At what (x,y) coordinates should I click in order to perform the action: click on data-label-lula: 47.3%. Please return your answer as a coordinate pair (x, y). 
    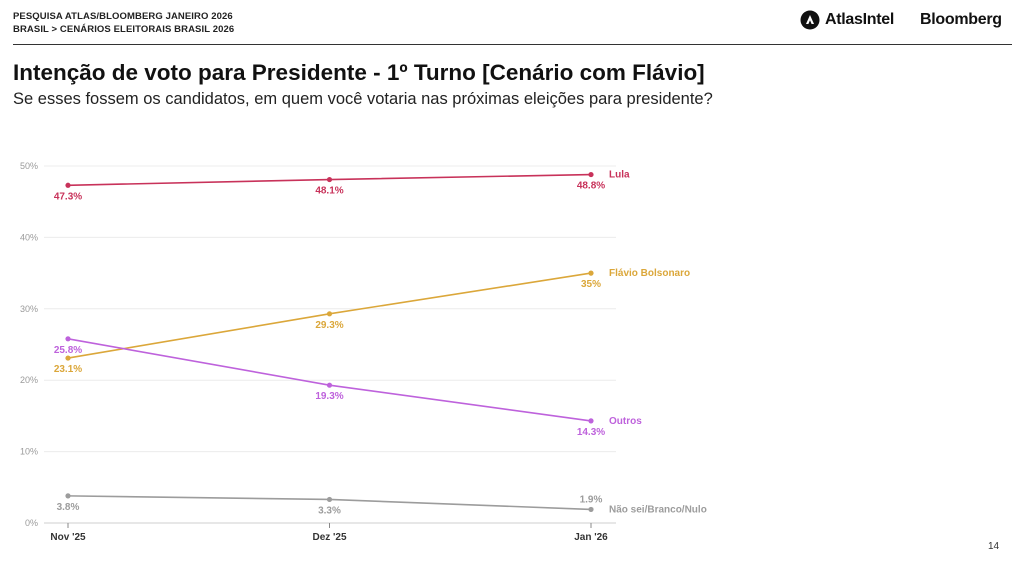
    Looking at the image, I should click on (68, 196).